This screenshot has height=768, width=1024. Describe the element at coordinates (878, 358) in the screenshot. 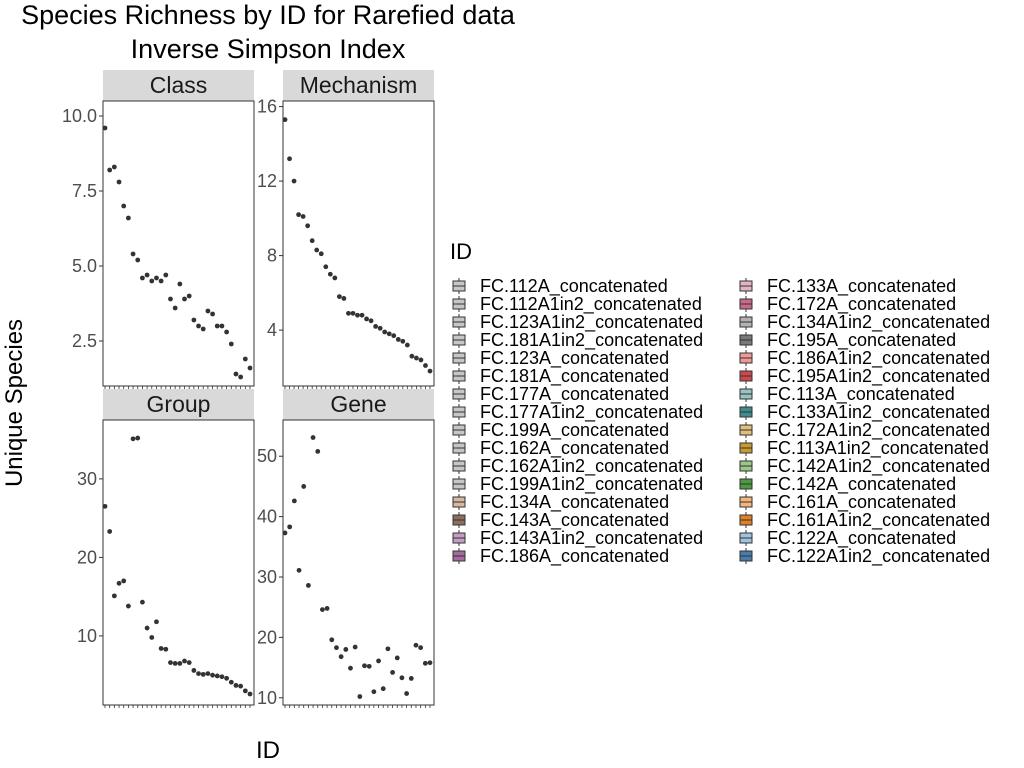

I see `legend-label: FC.186A1in2_concatenated` at that location.